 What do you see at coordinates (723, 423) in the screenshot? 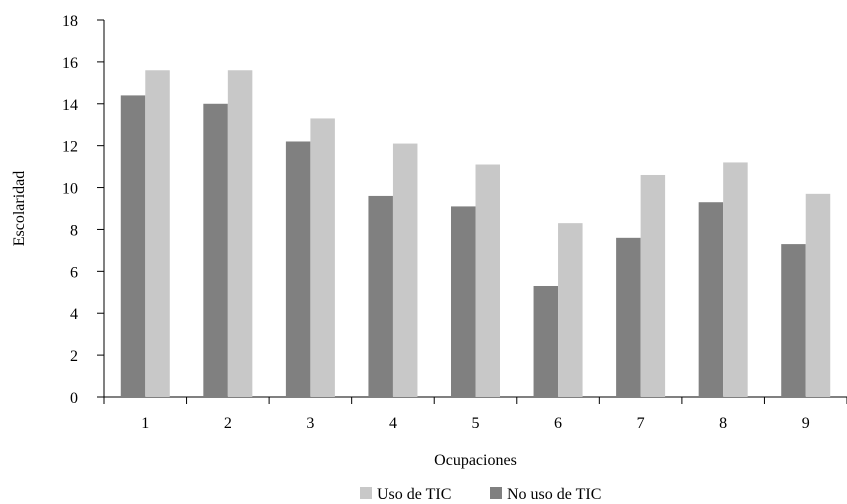
I see `x-tick-label: 8` at bounding box center [723, 423].